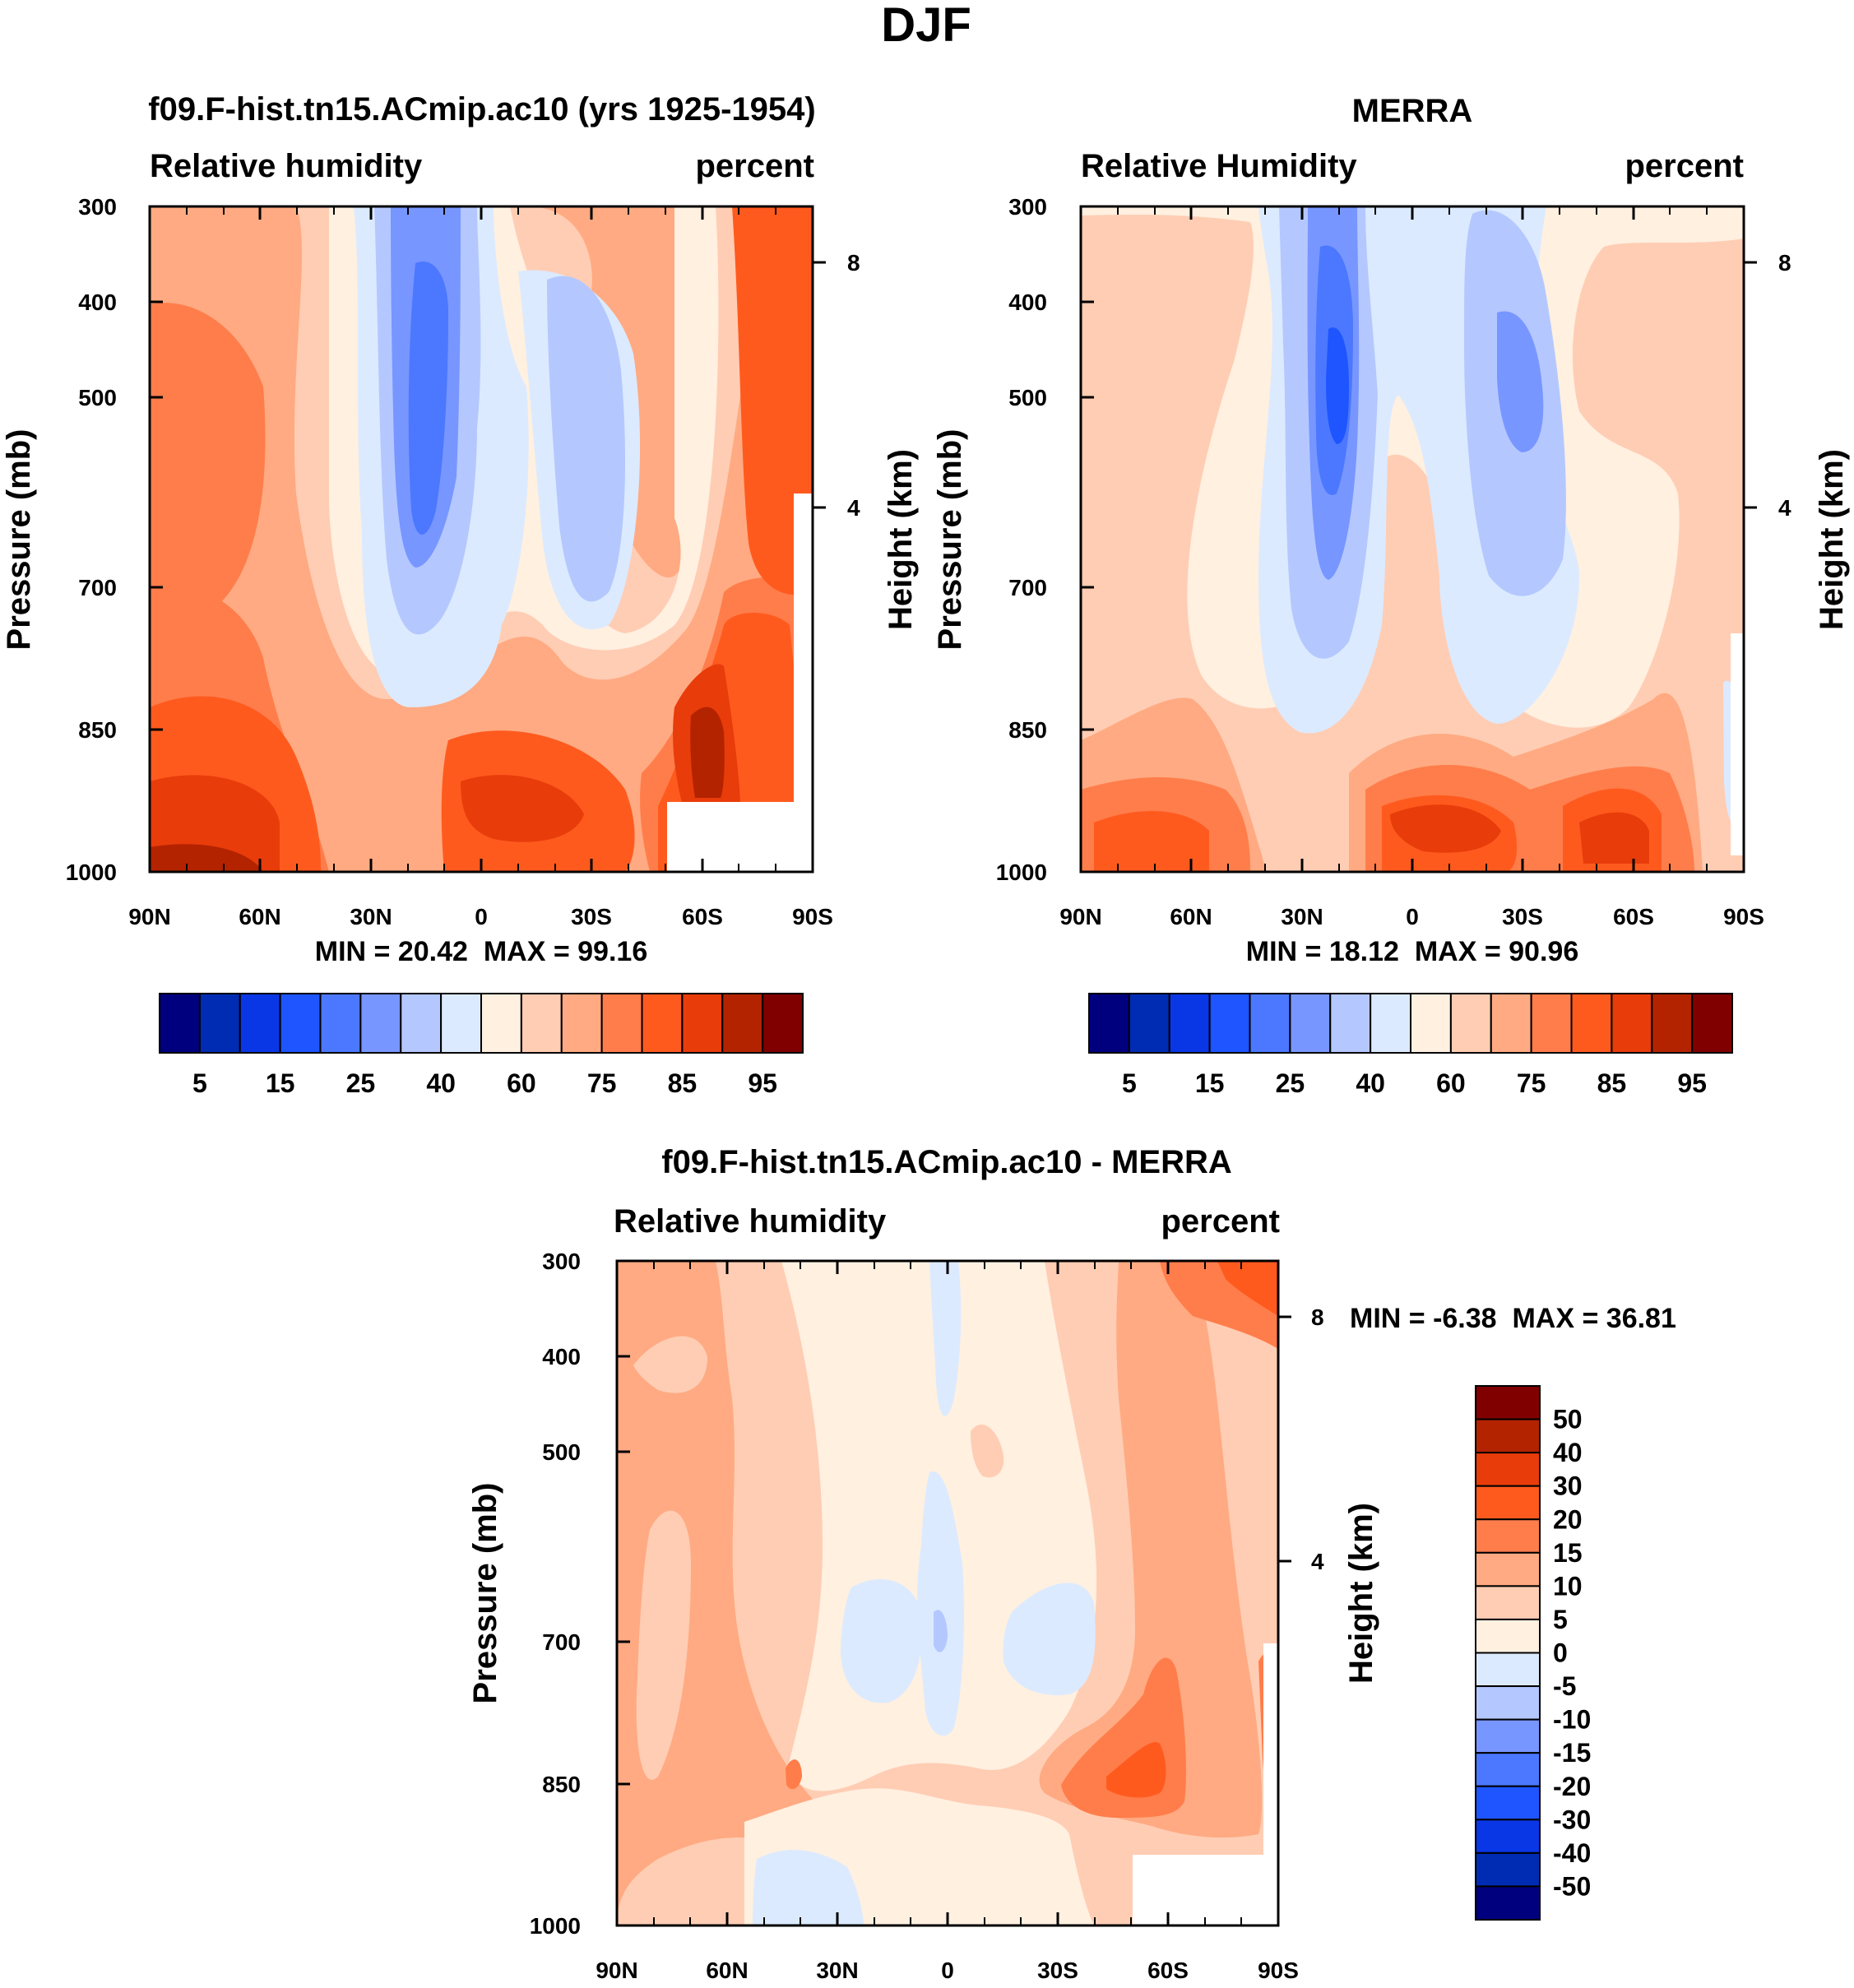  I want to click on colorbar-label: 10, so click(1568, 1586).